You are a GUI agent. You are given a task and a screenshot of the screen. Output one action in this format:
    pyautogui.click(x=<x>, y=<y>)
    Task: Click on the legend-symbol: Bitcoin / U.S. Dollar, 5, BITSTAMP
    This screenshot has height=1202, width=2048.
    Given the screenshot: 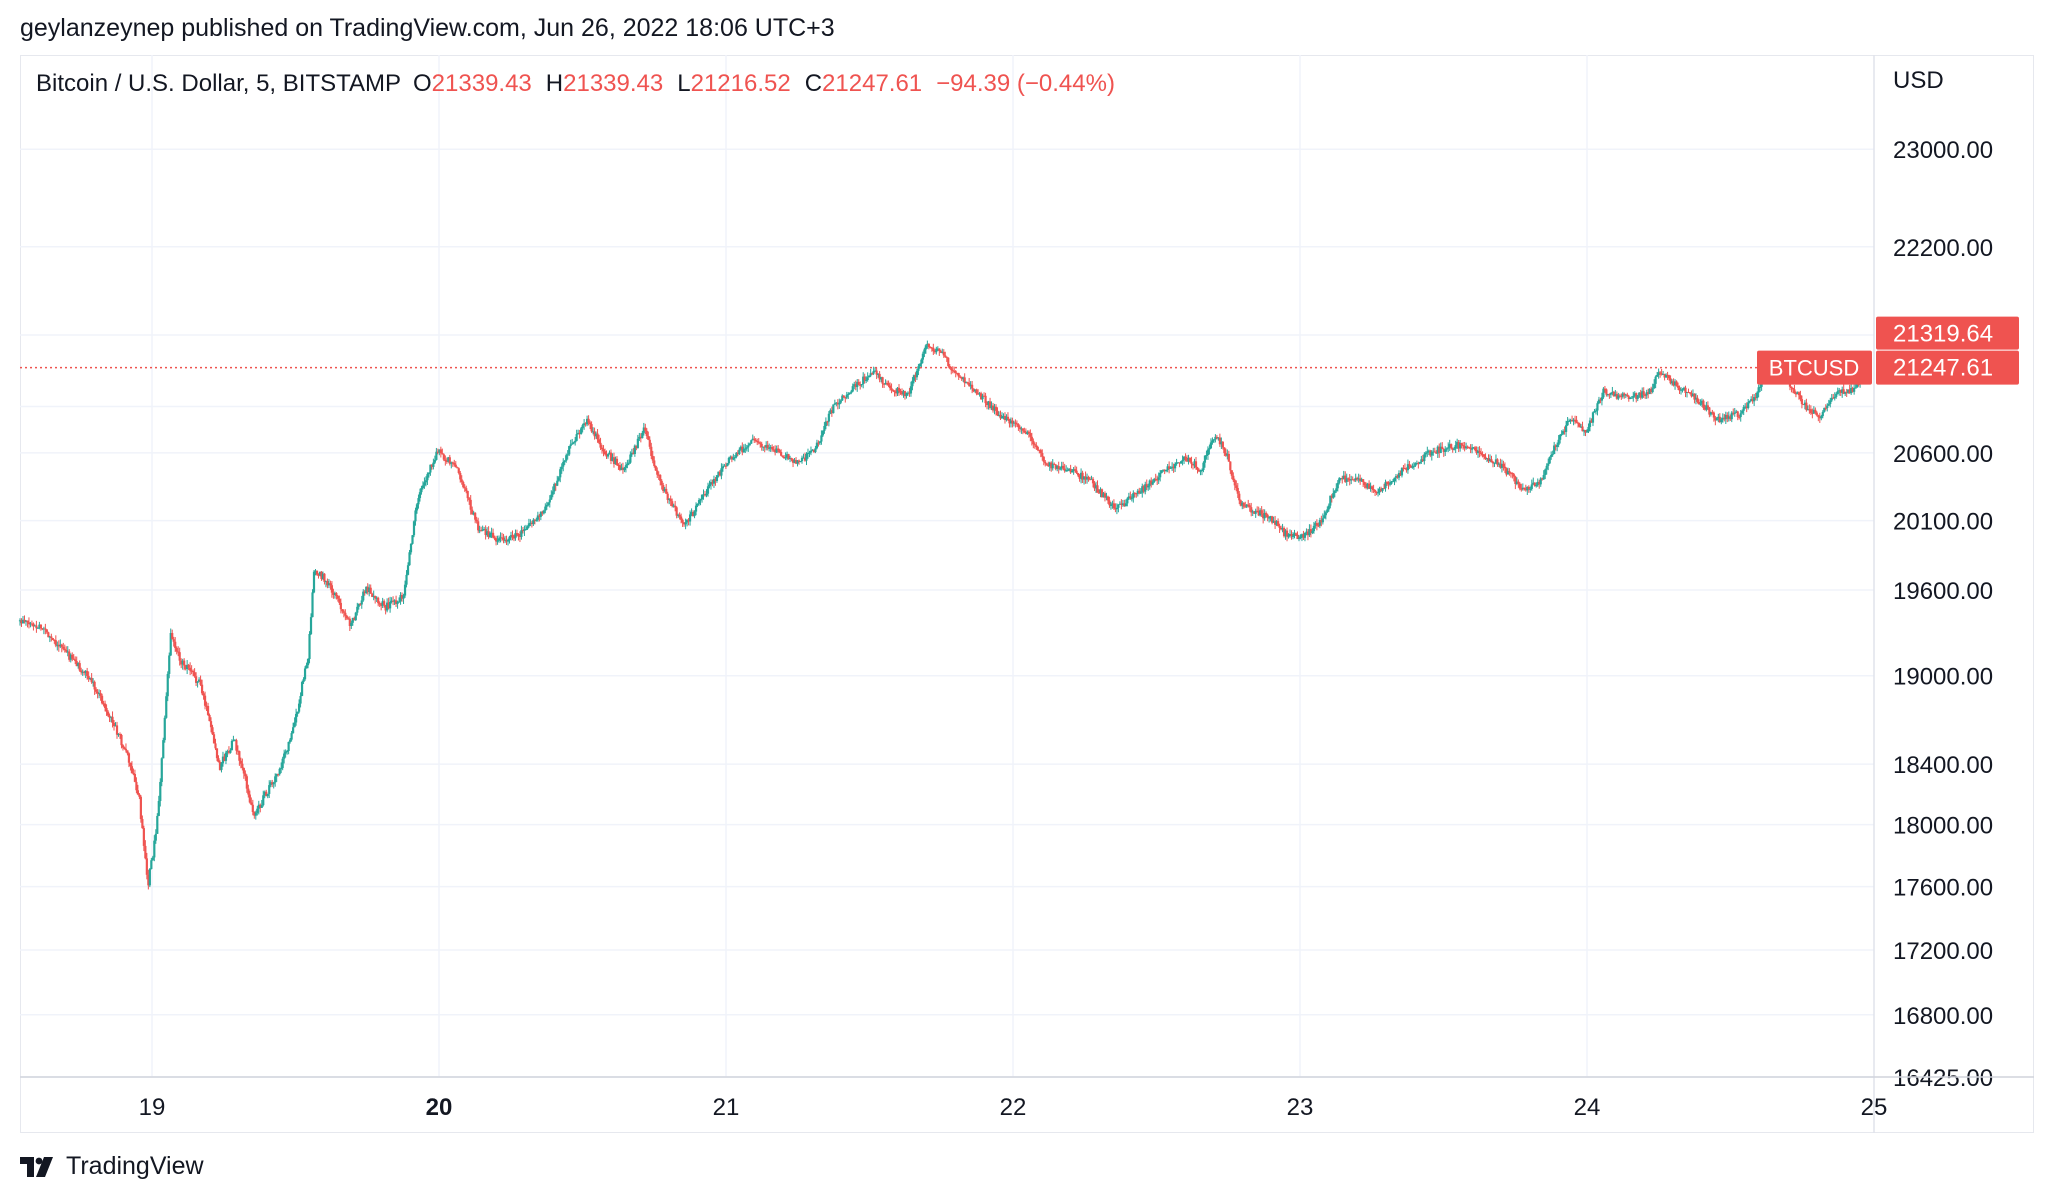 What is the action you would take?
    pyautogui.click(x=218, y=83)
    